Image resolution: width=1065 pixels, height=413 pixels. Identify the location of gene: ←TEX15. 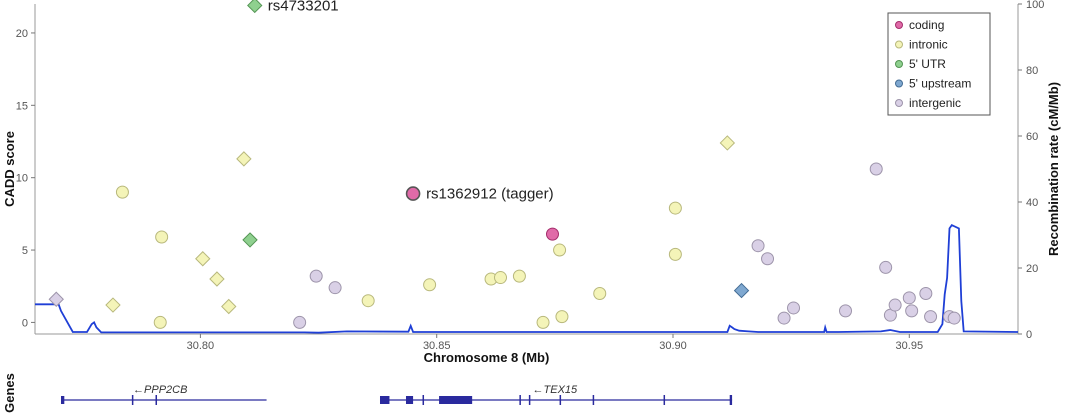
(556, 394).